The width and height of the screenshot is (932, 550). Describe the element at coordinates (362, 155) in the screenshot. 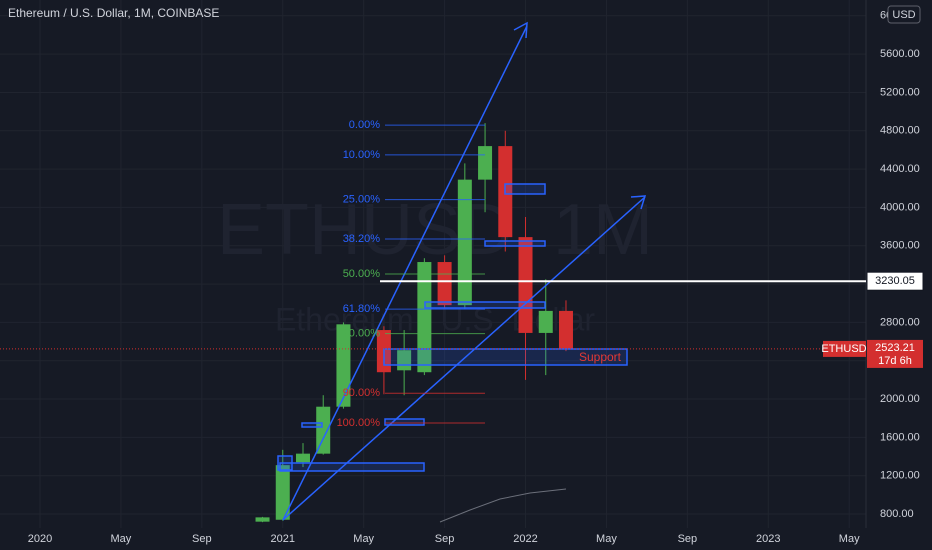

I see `fib-label: 10.00%` at that location.